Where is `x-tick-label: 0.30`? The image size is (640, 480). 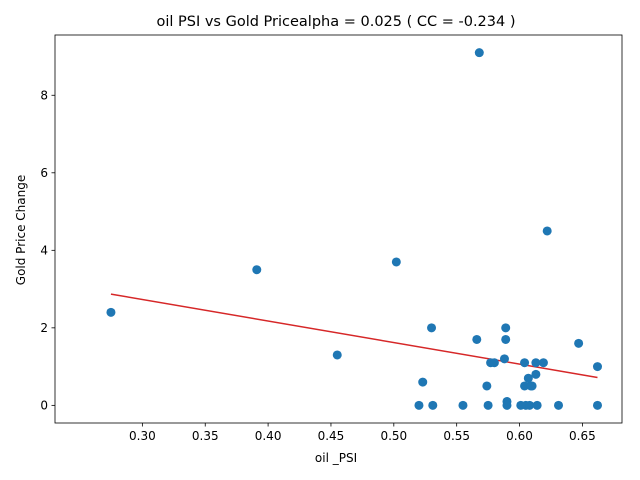 x-tick-label: 0.30 is located at coordinates (142, 436).